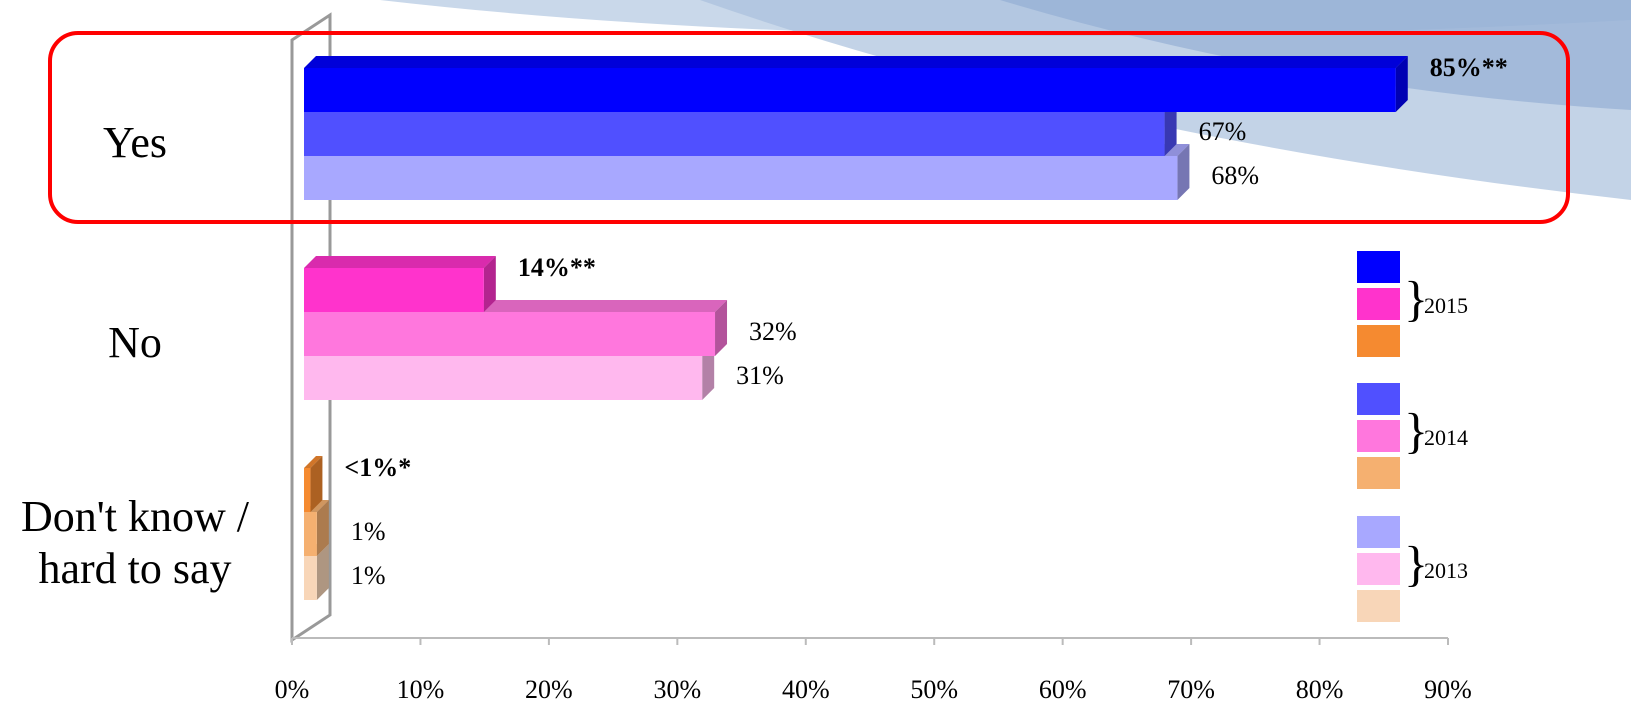  I want to click on x-tick-label: 60%, so click(1063, 689).